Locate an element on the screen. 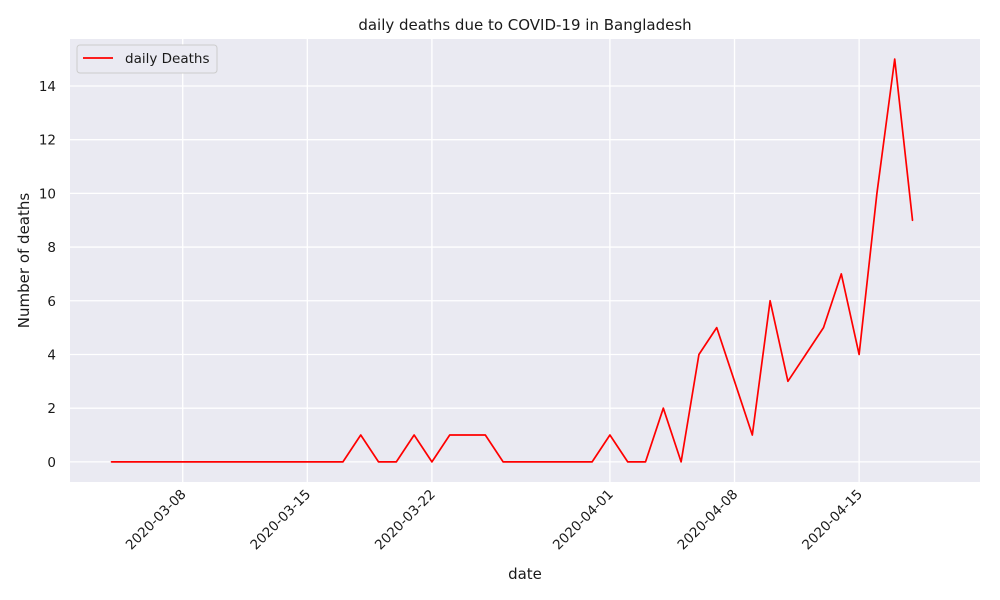 Image resolution: width=1000 pixels, height=600 pixels. y-tick-label: 2 is located at coordinates (51, 409).